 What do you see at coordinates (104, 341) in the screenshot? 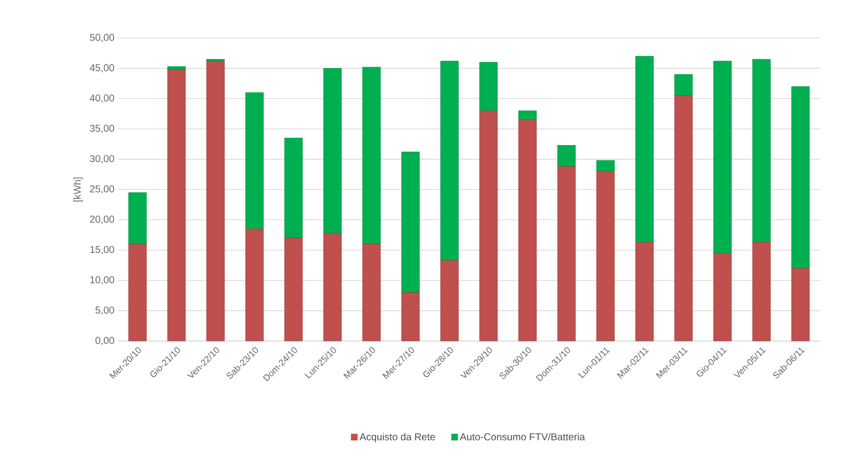
I see `y-tick-label: 0,00` at bounding box center [104, 341].